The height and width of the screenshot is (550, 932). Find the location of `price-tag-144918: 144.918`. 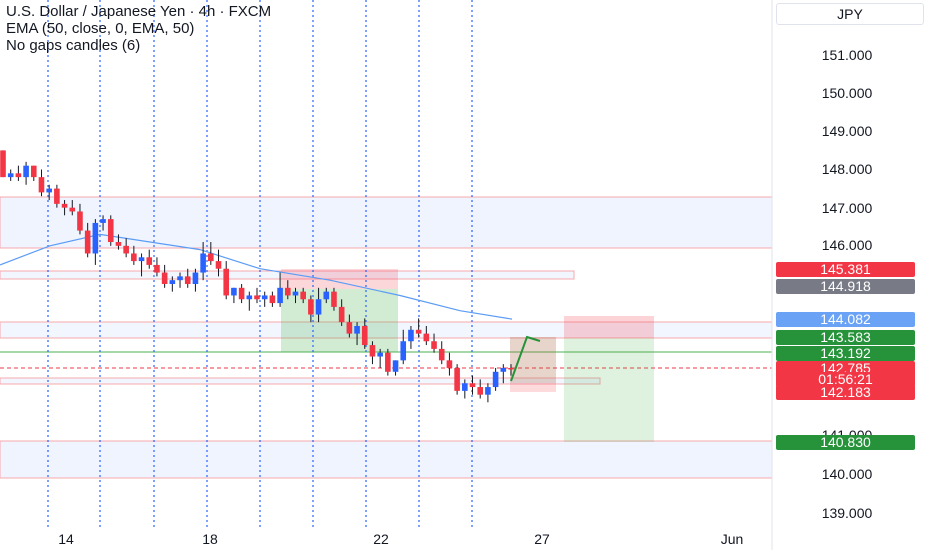

price-tag-144918: 144.918 is located at coordinates (845, 286).